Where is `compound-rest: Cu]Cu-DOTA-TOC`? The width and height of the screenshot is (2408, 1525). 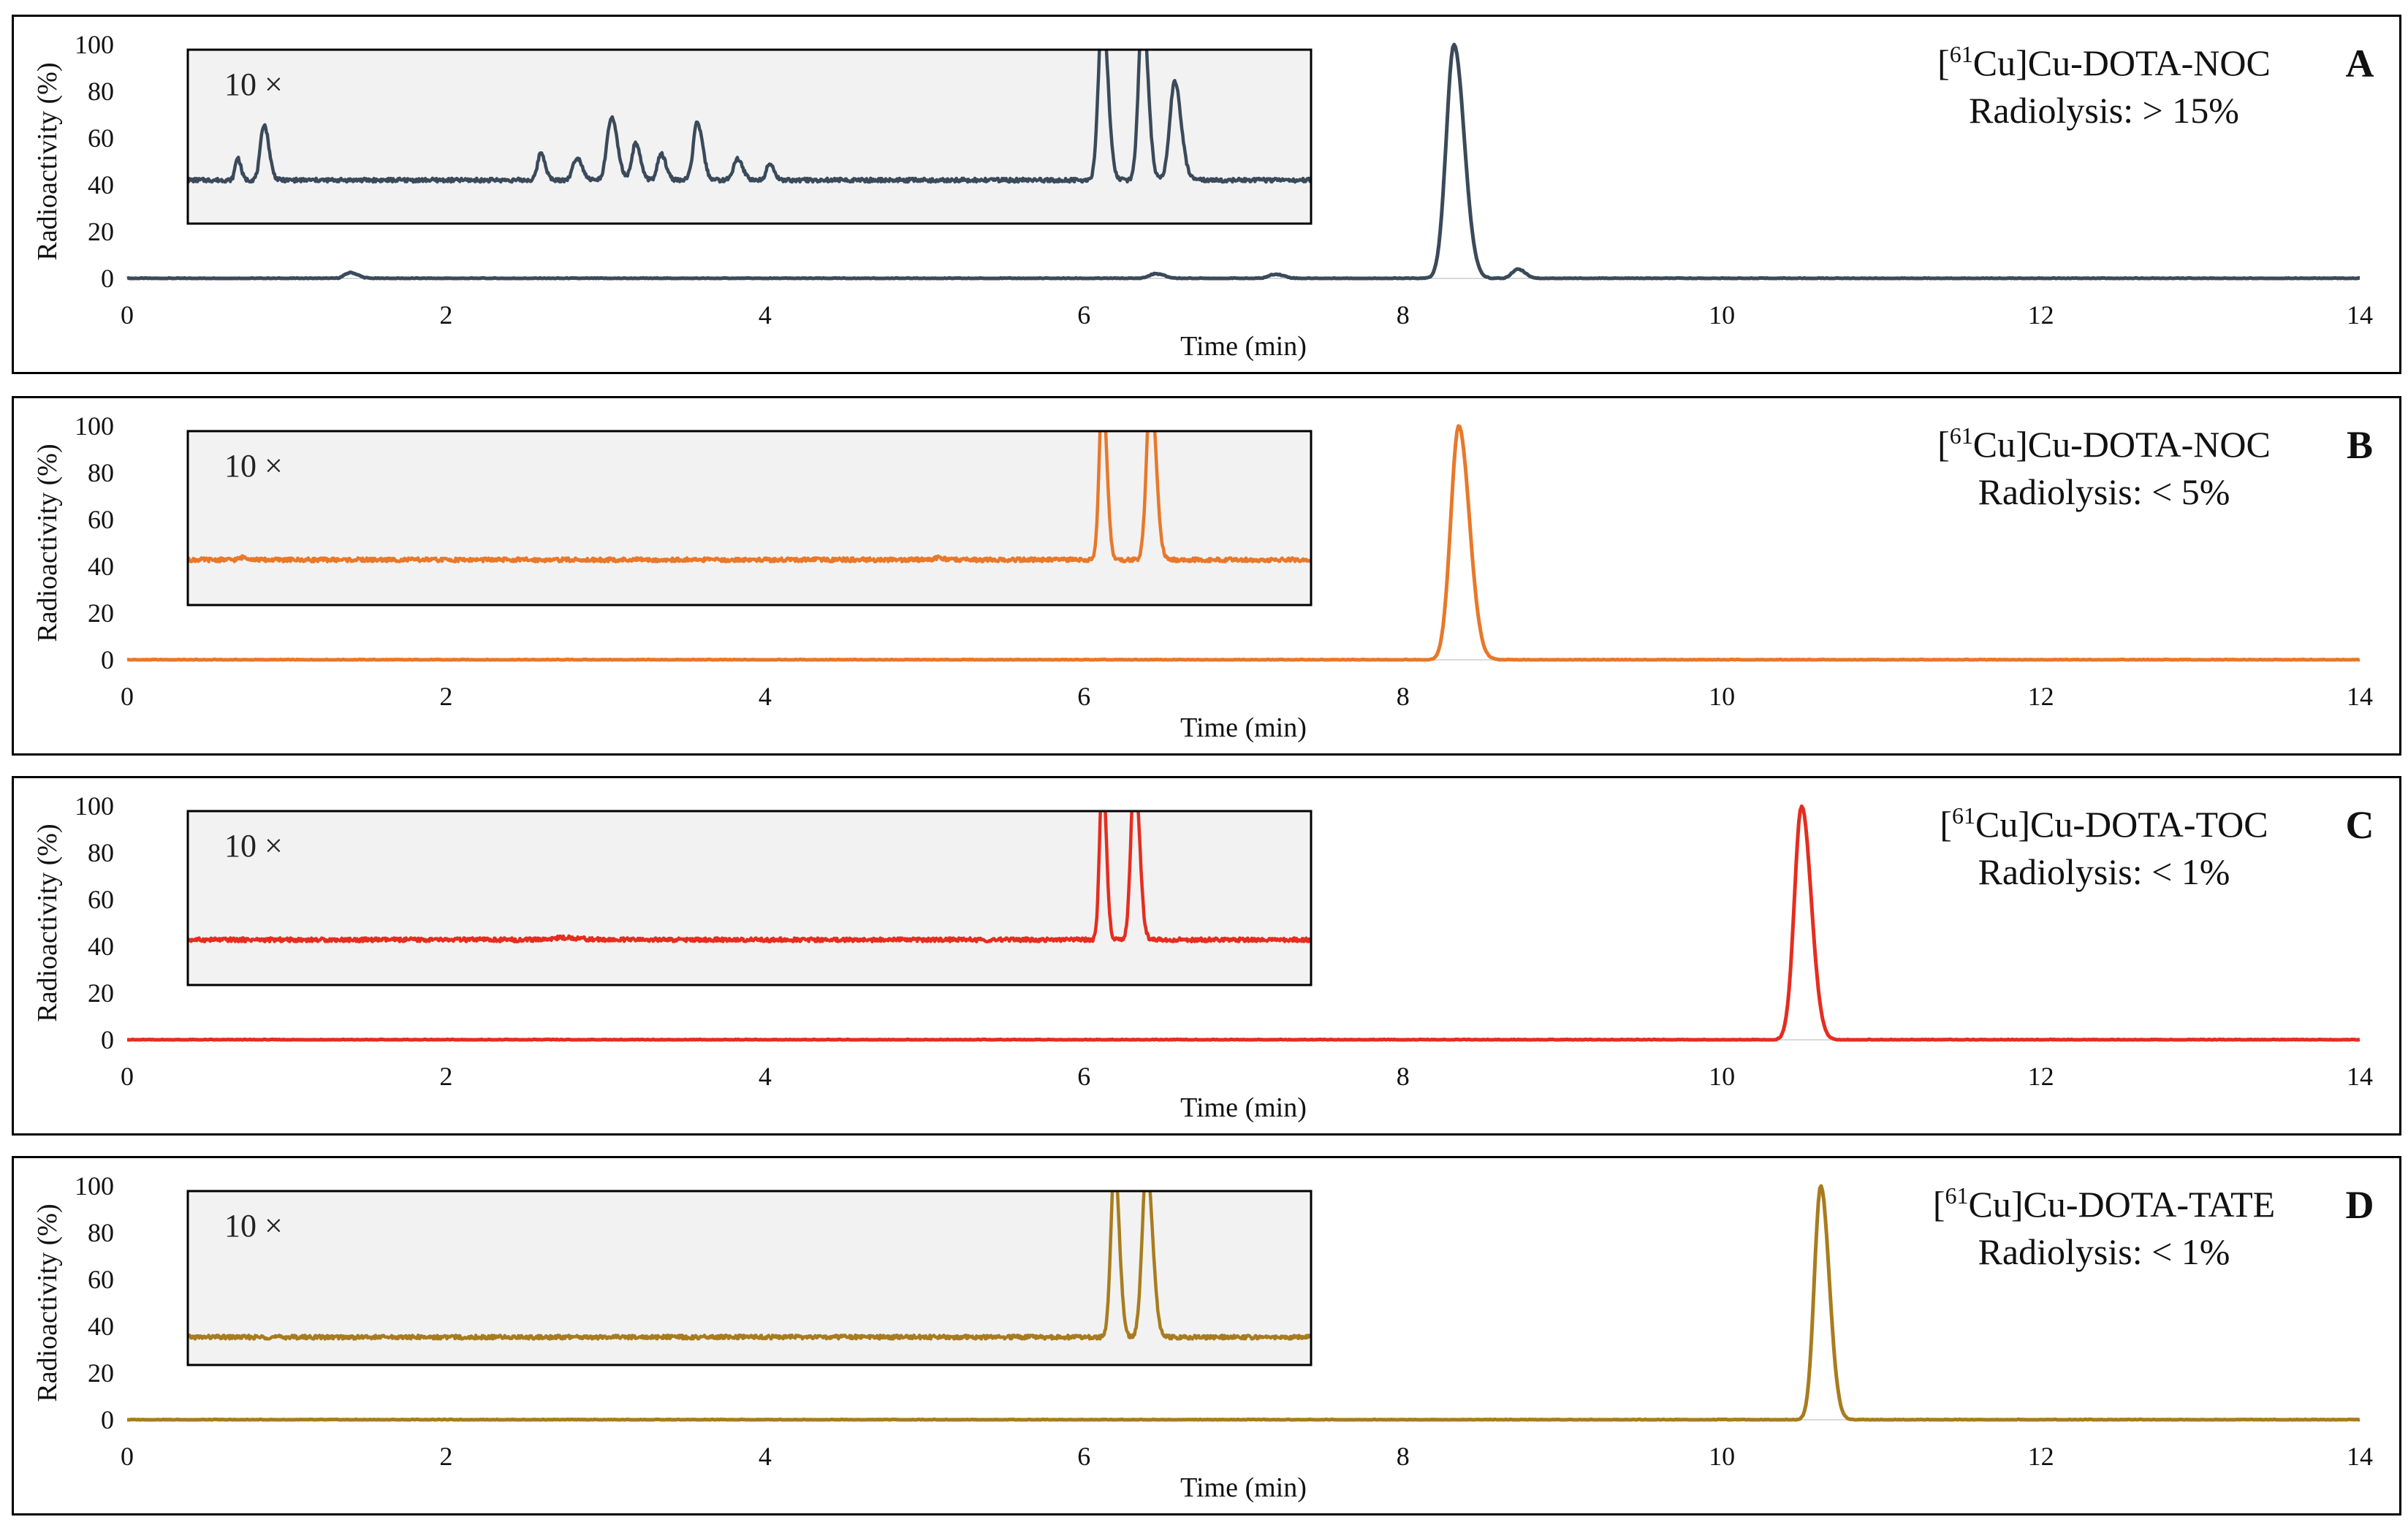 compound-rest: Cu]Cu-DOTA-TOC is located at coordinates (2121, 825).